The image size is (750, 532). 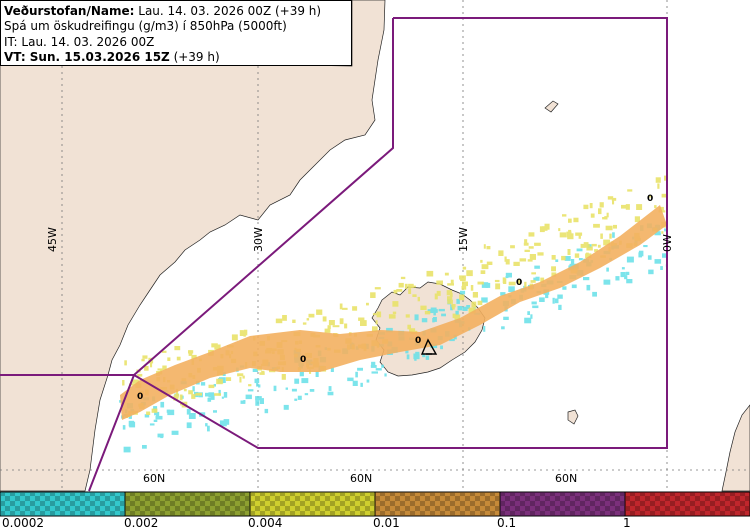 What do you see at coordinates (265, 523) in the screenshot?
I see `legend-label-2: 0.004` at bounding box center [265, 523].